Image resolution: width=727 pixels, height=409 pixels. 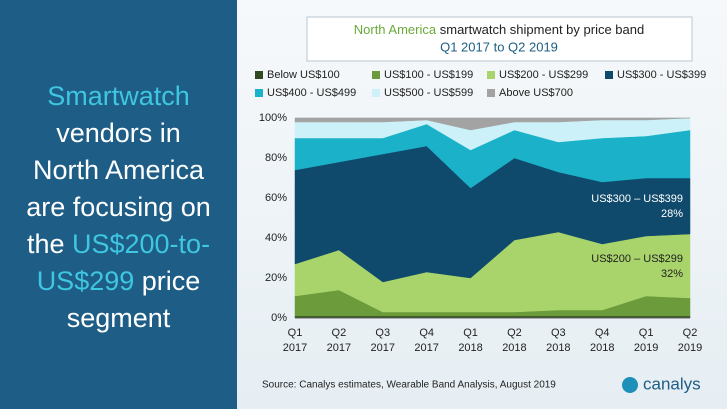 I want to click on headline-text: US$200-to-, so click(x=141, y=244).